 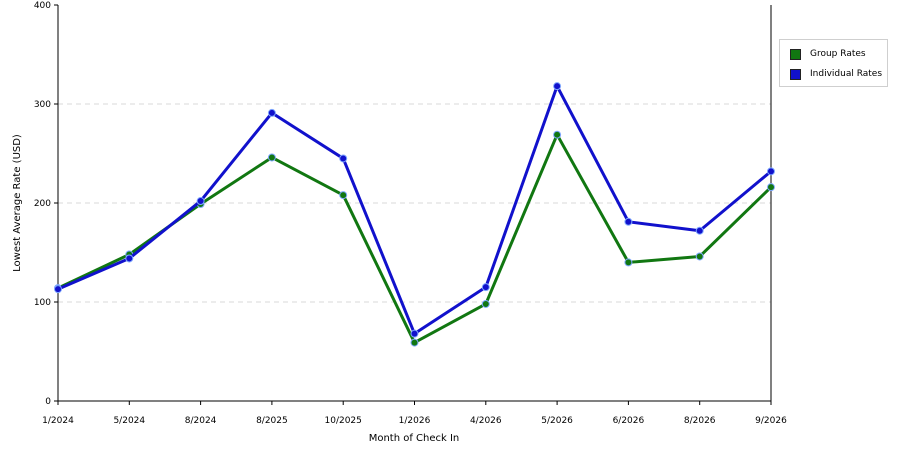 I want to click on legend-item-individual-rates: Individual Rates, so click(x=836, y=74).